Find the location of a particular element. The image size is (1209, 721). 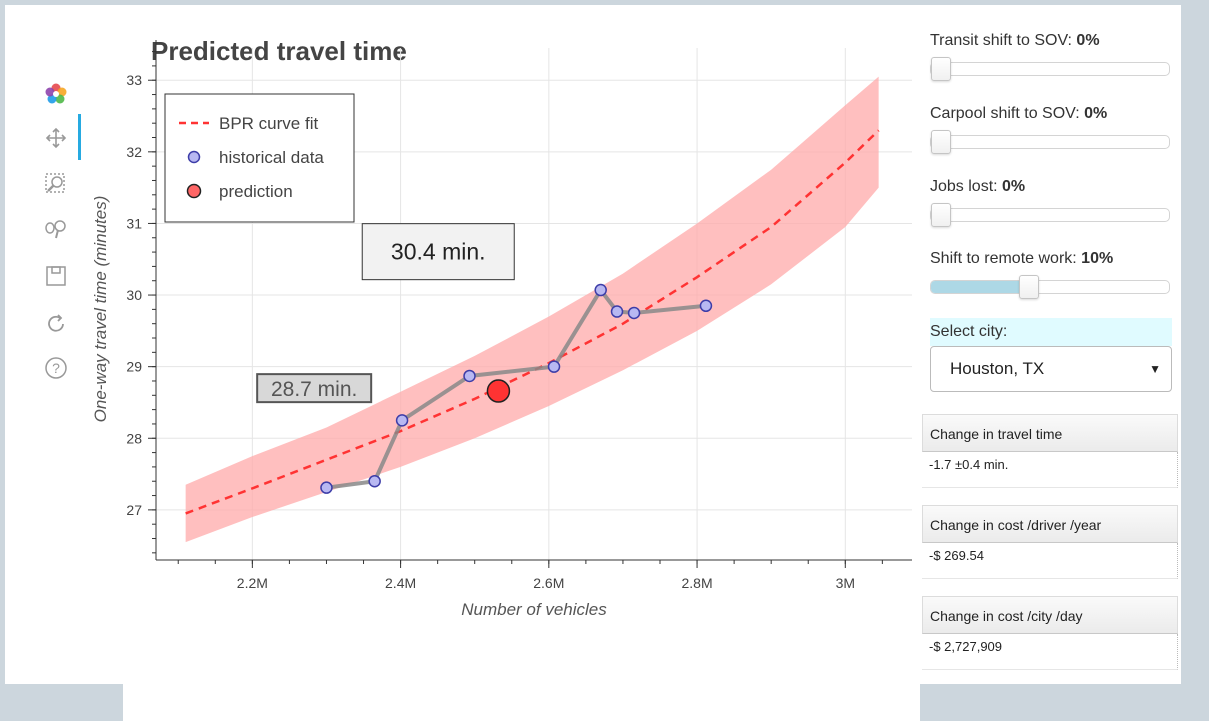

legend-prediction-label: prediction is located at coordinates (256, 191).